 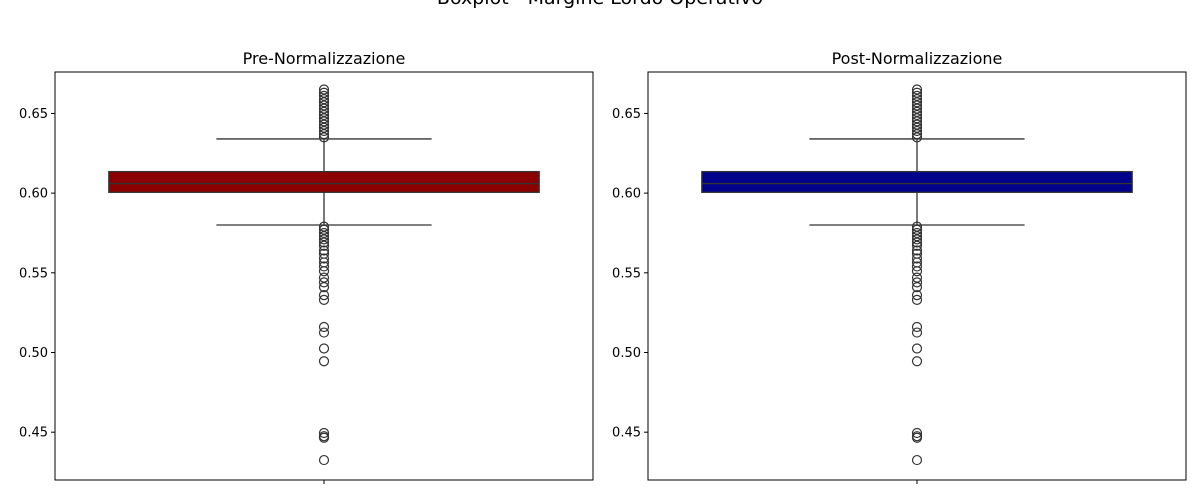 I want to click on subplot-title: Post-Normalizzazione, so click(x=917, y=58).